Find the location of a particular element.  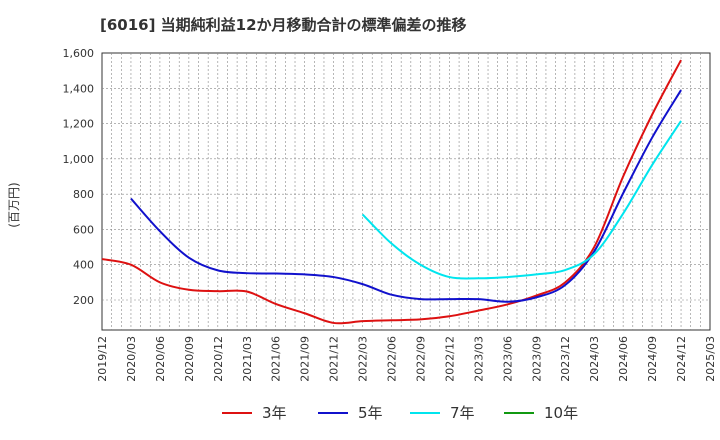

x-tick-label: 2020/09 is located at coordinates (189, 359).